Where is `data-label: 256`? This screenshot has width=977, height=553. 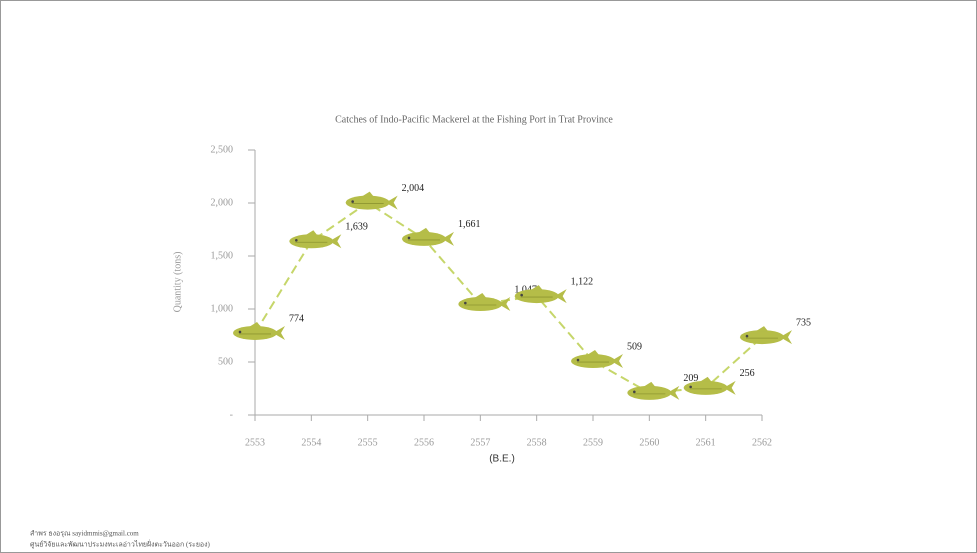
data-label: 256 is located at coordinates (747, 373).